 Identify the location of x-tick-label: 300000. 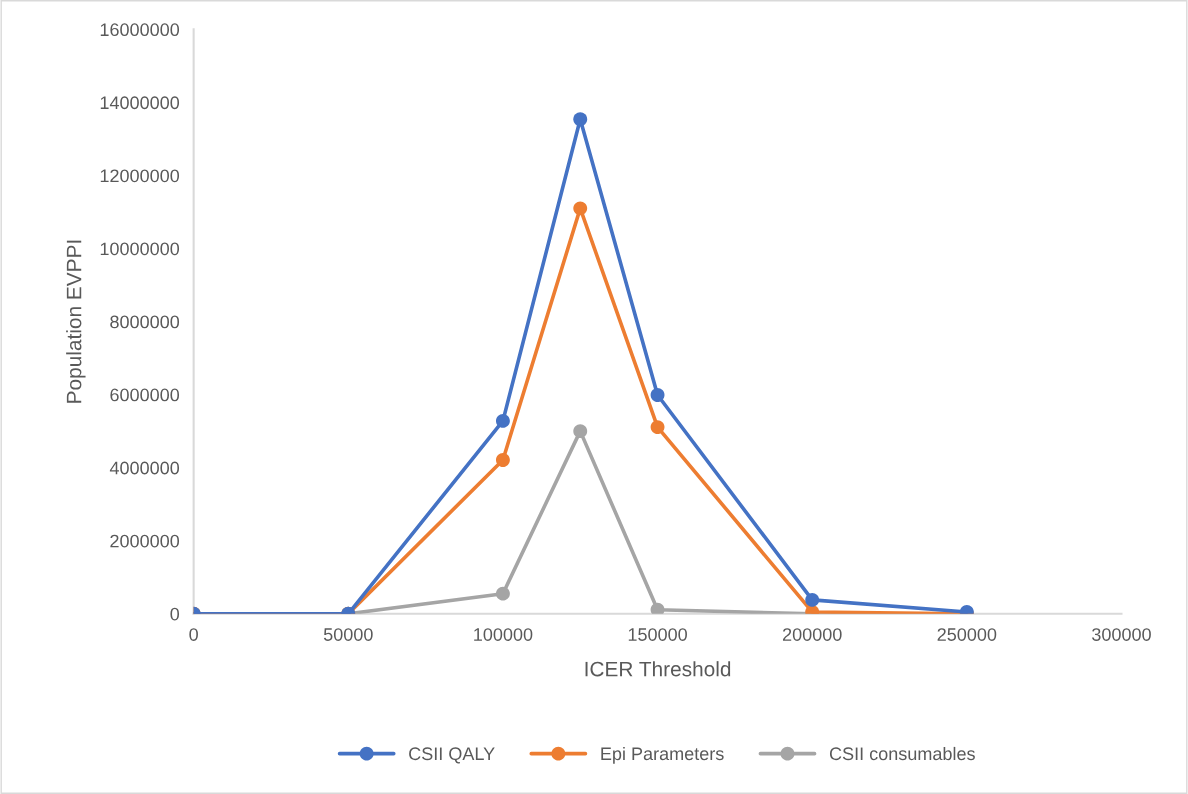
(1121, 634).